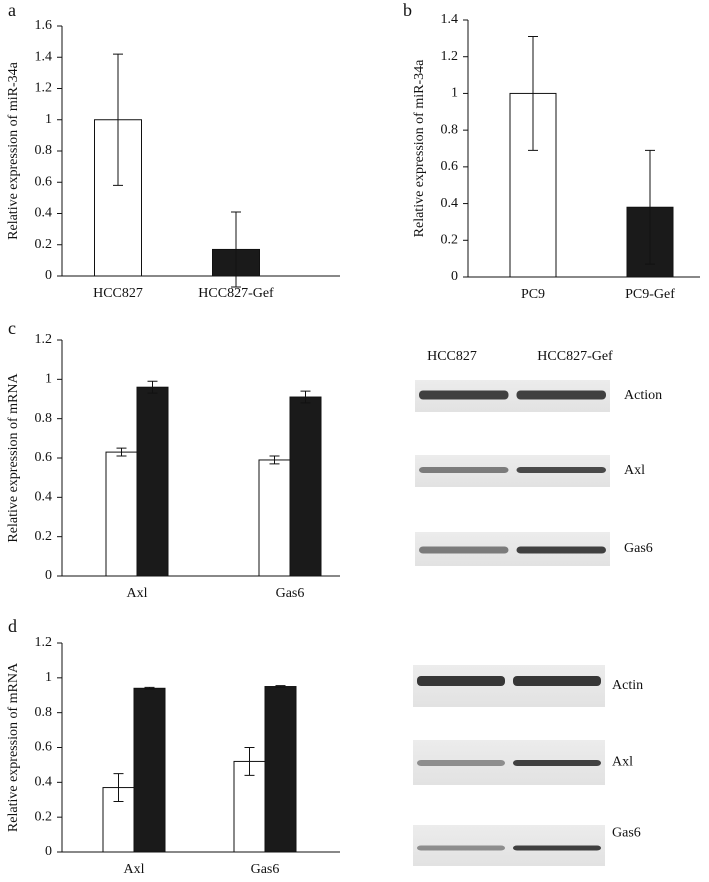  I want to click on panel-label: b, so click(407, 10).